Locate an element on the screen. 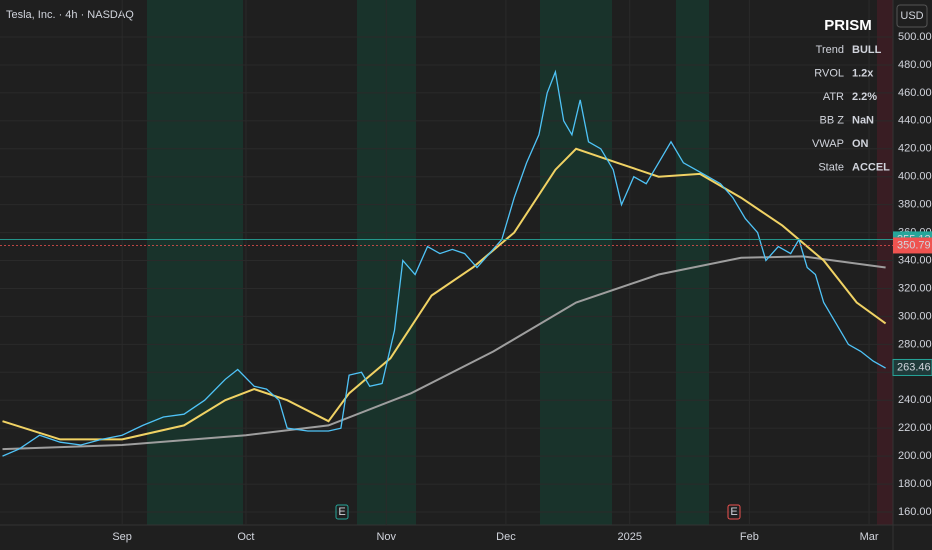 The height and width of the screenshot is (550, 932). panel-key: VWAP is located at coordinates (828, 144).